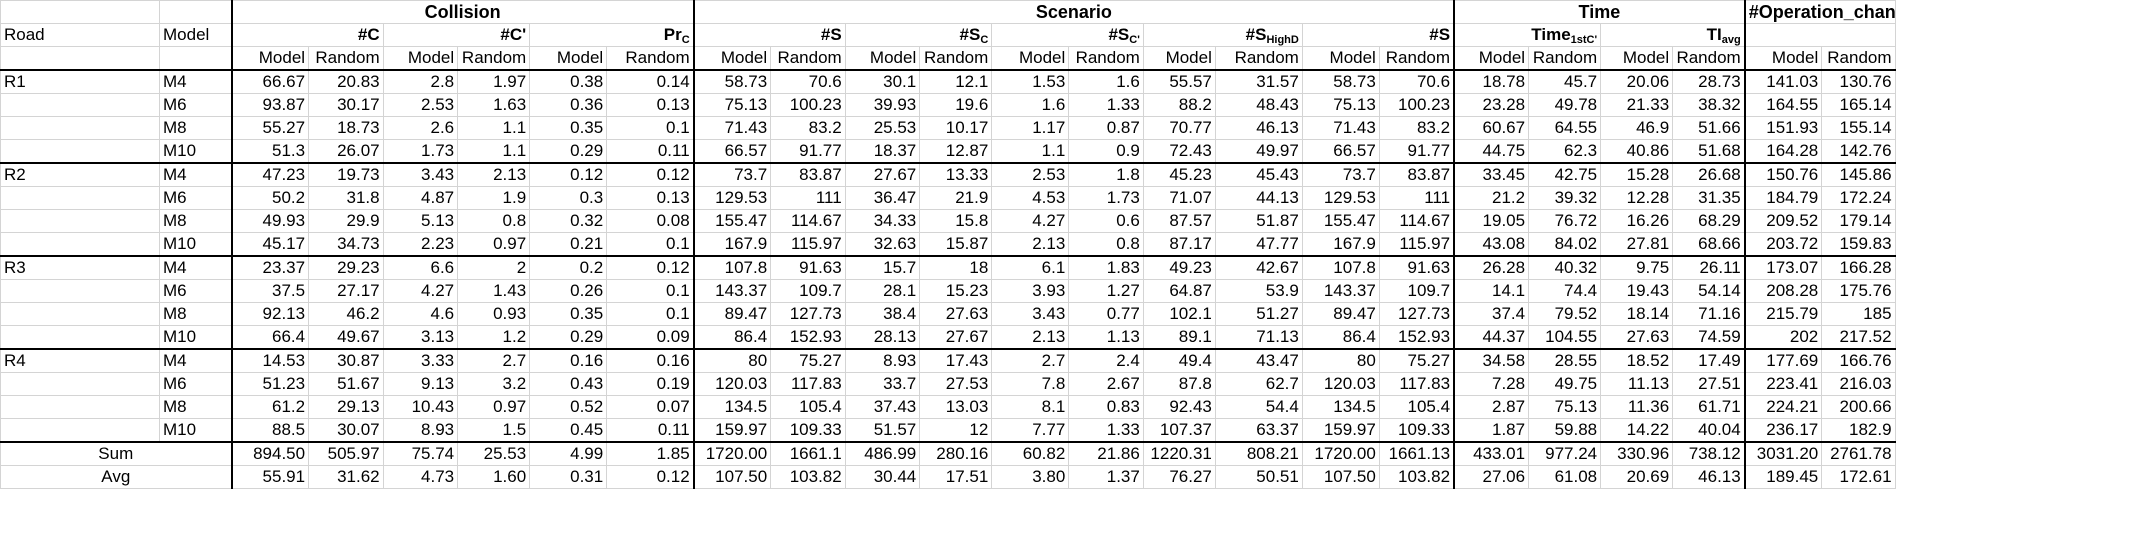 This screenshot has width=2138, height=551. Describe the element at coordinates (732, 221) in the screenshot. I see `value-cell: 155.47` at that location.